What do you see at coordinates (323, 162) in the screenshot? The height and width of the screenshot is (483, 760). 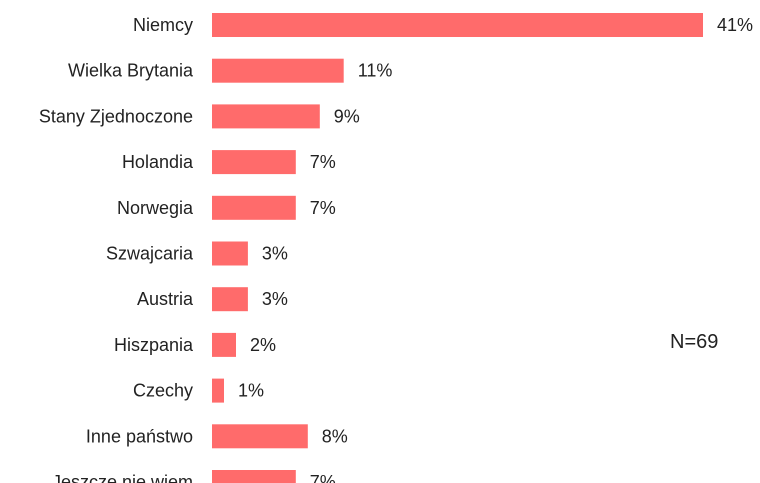 I see `value-label-holandia: 7%` at bounding box center [323, 162].